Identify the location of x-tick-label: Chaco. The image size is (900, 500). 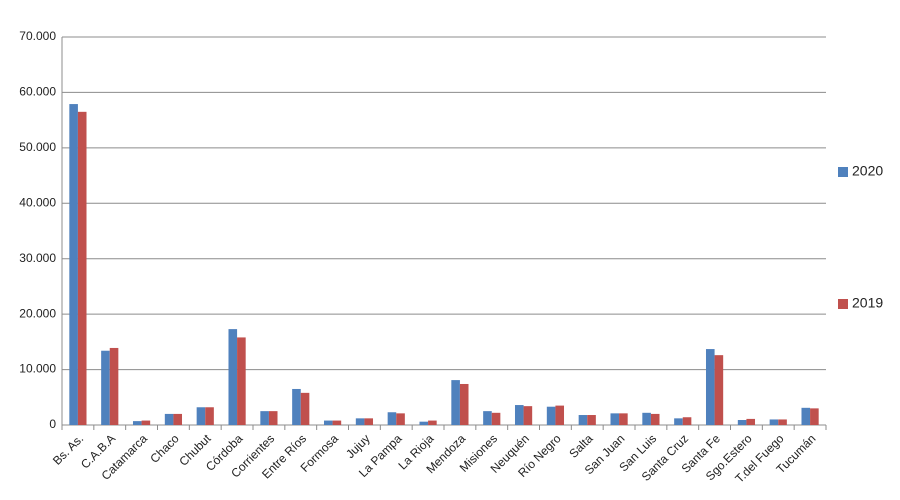
(164, 448).